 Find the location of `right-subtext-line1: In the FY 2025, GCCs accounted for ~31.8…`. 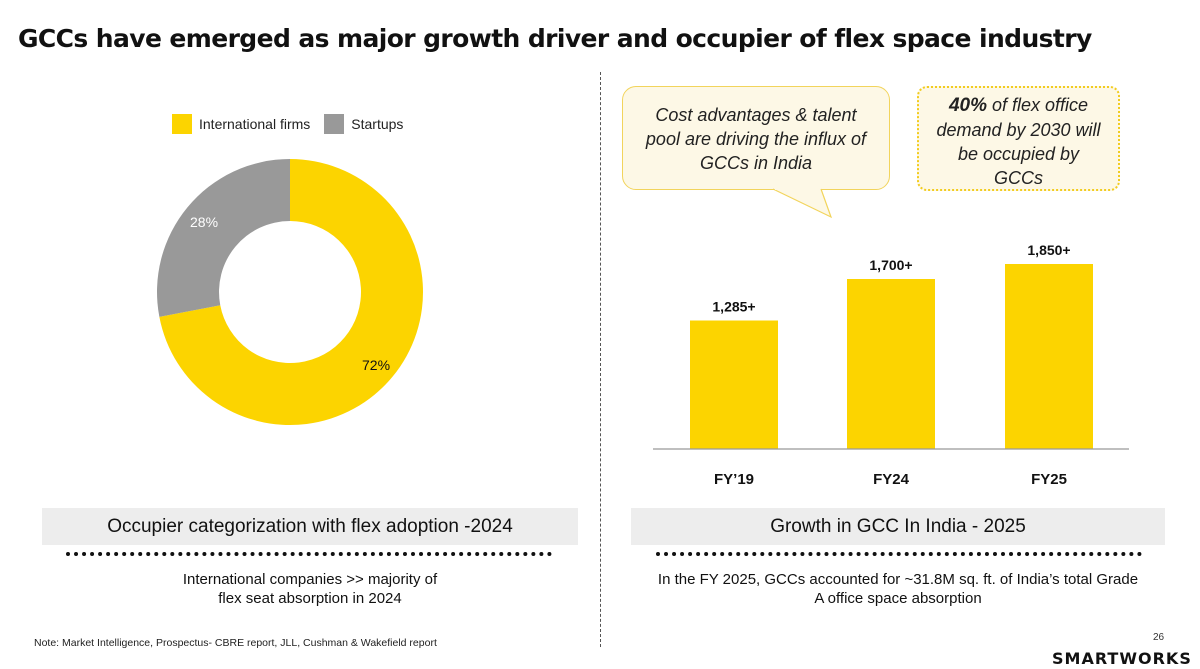

right-subtext-line1: In the FY 2025, GCCs accounted for ~31.8… is located at coordinates (898, 579).